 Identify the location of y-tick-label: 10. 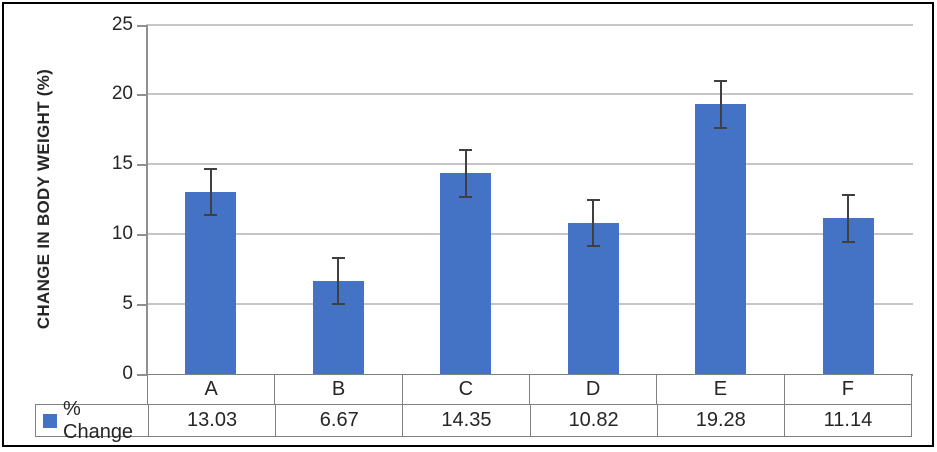
(122, 234).